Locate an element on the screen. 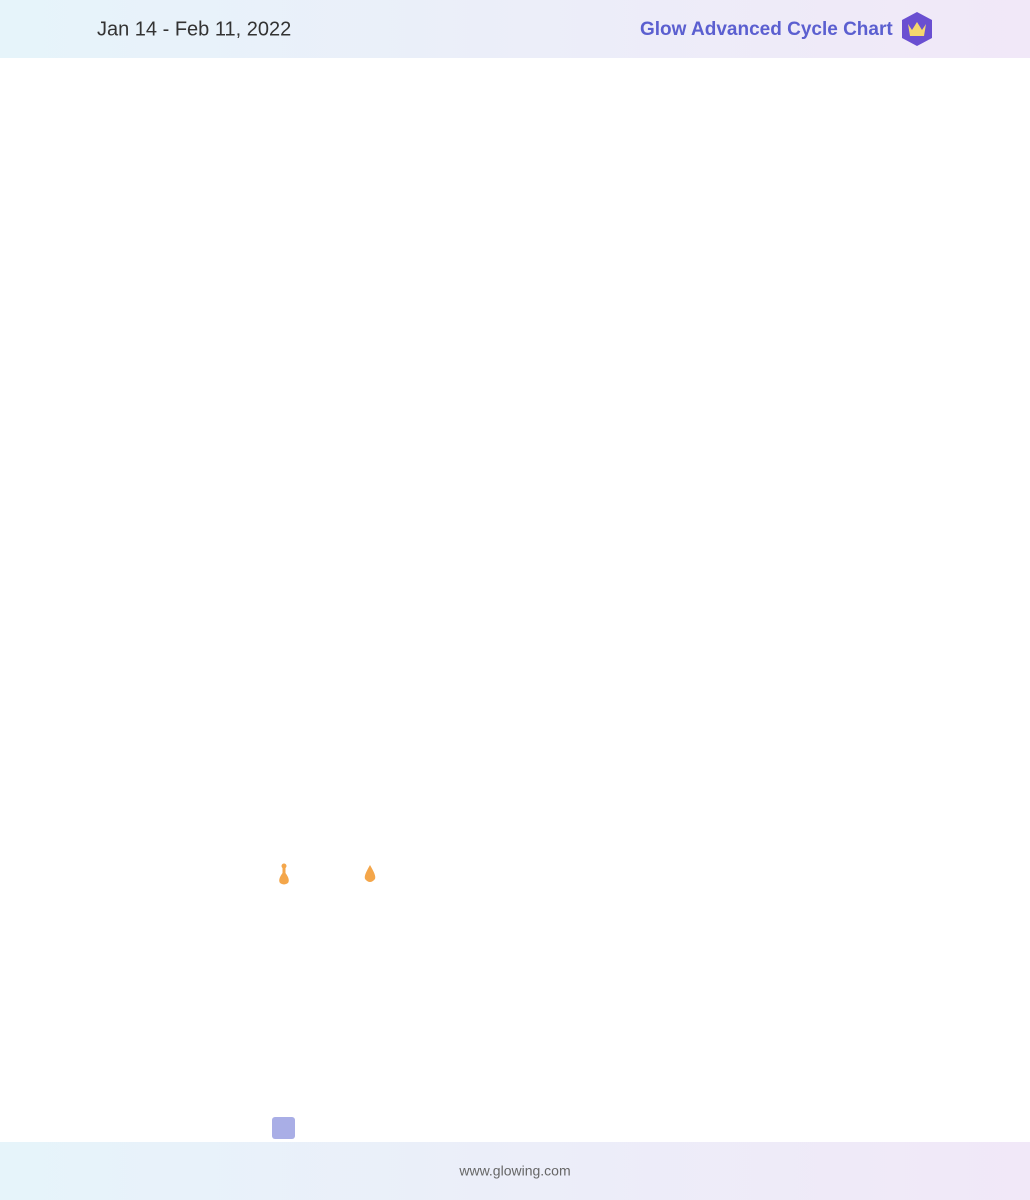 The image size is (1030, 1200). chart-title: Jan 14 - Feb 11, 2022 is located at coordinates (194, 29).